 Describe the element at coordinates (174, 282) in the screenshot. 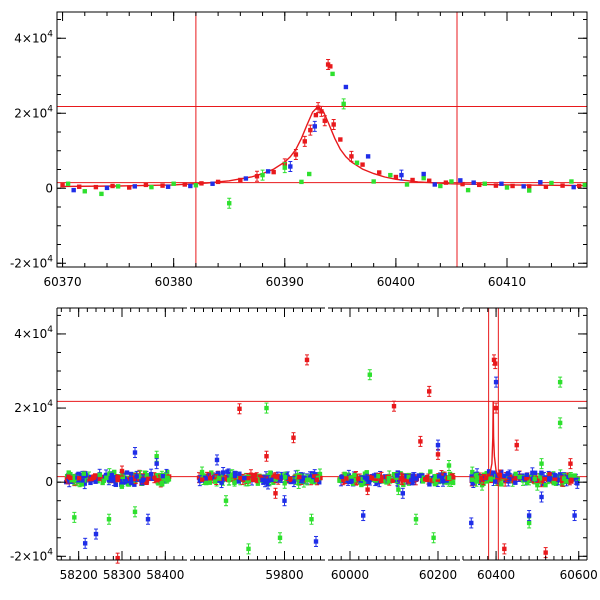

I see `x-tick-label: 60380` at that location.